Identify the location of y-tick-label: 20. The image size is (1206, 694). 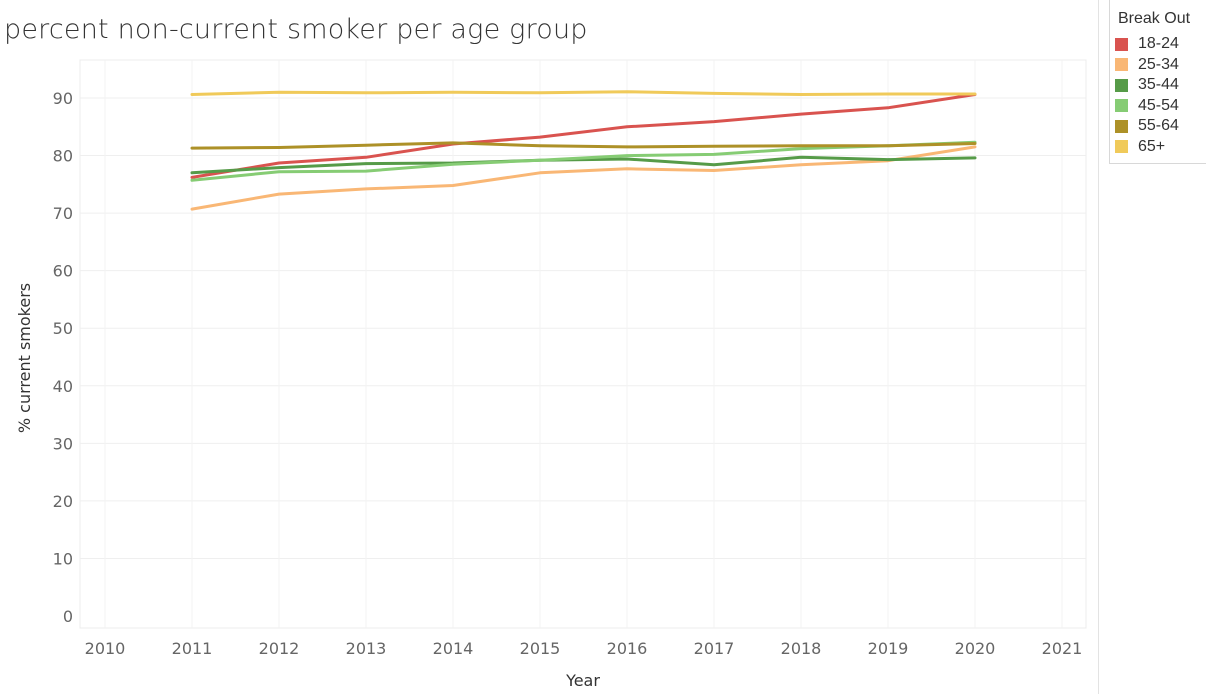
(63, 501).